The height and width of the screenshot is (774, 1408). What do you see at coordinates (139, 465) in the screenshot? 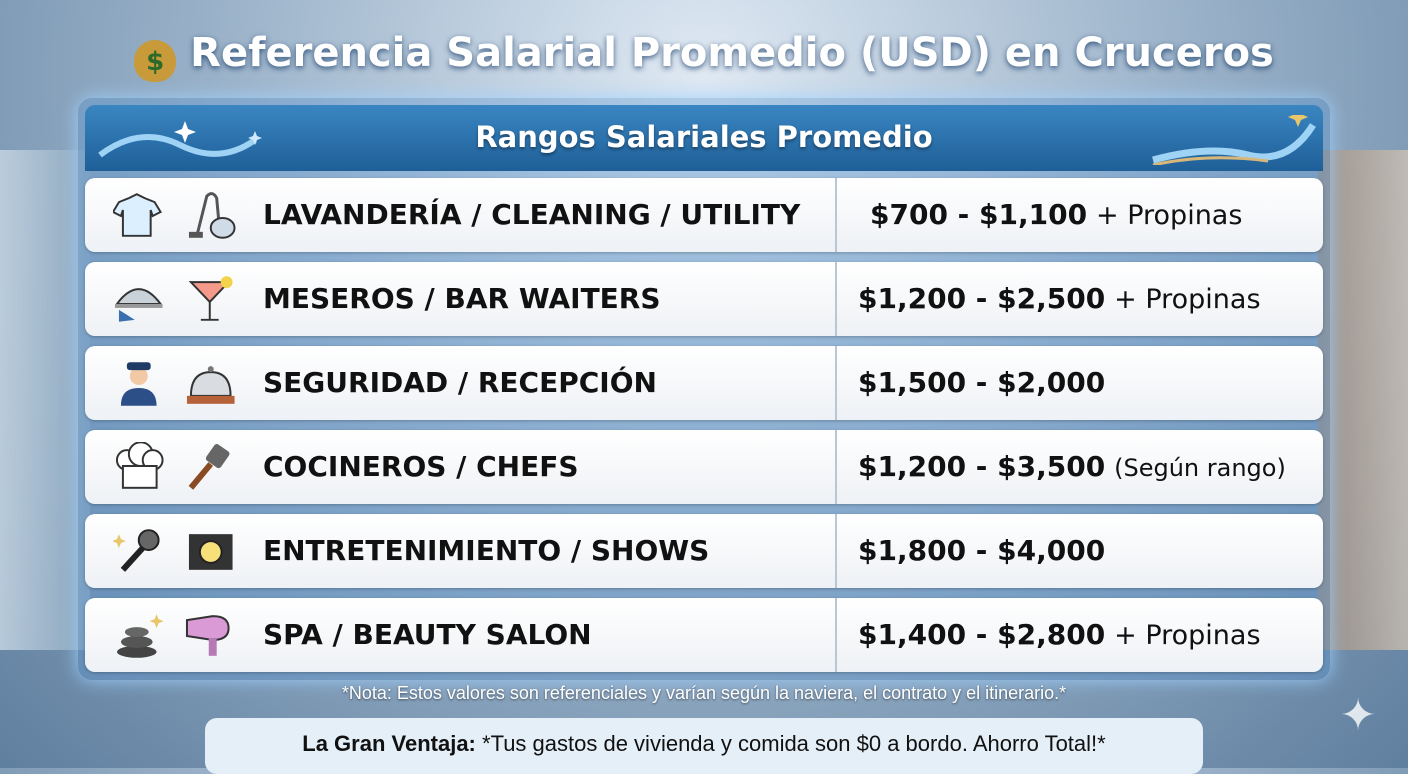
I see `chef-hat-icon` at bounding box center [139, 465].